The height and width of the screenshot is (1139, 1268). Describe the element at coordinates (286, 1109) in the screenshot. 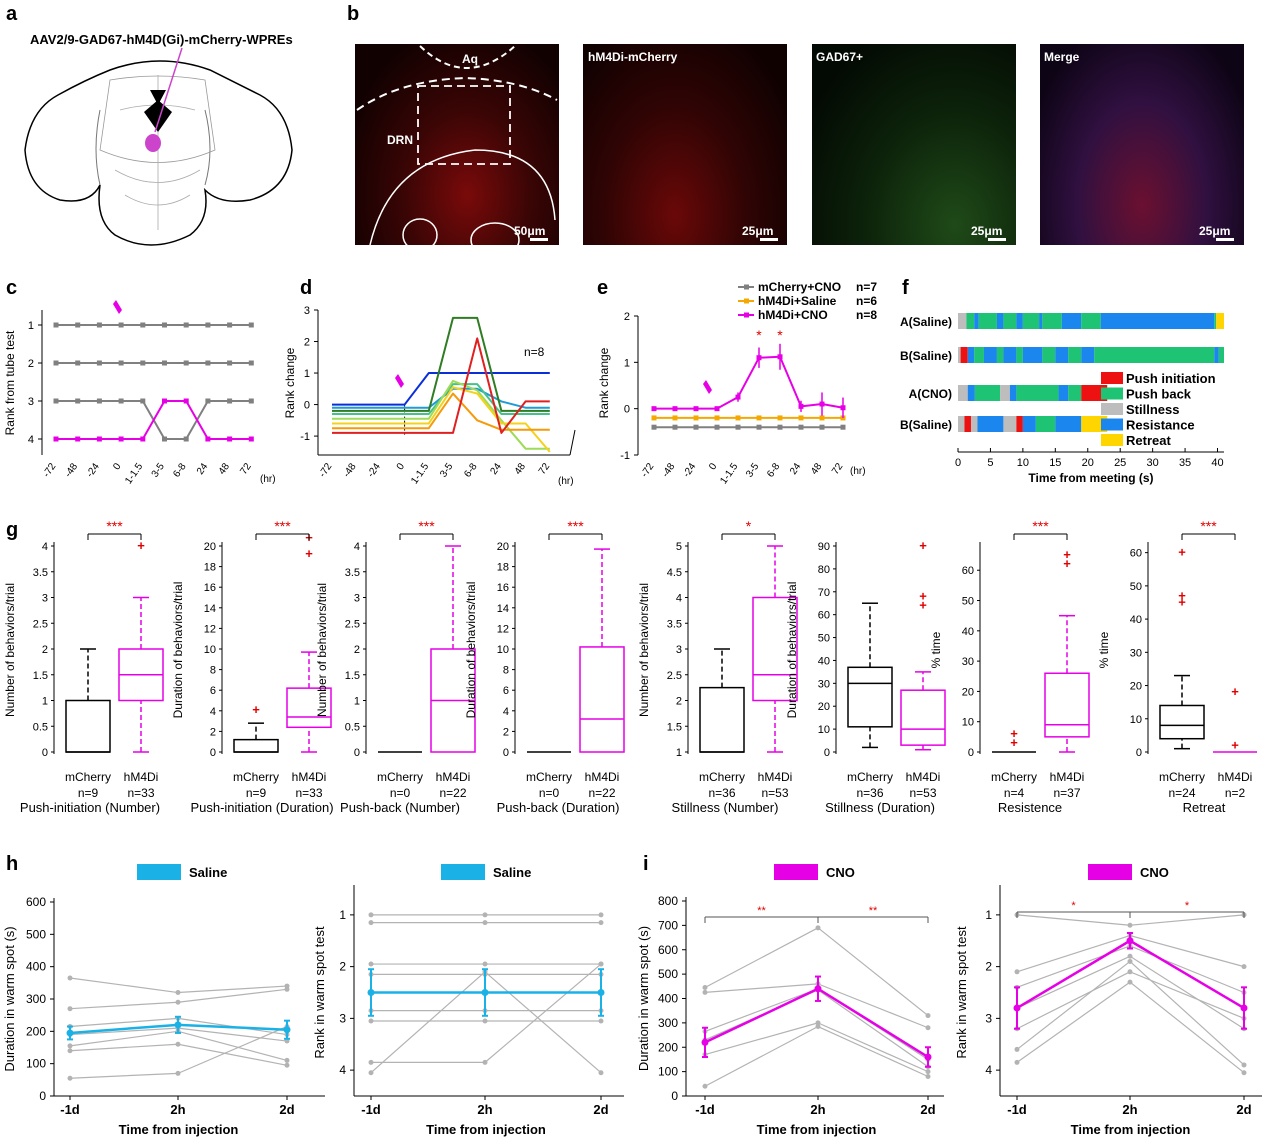

I see `x-tick-label: 2d` at that location.